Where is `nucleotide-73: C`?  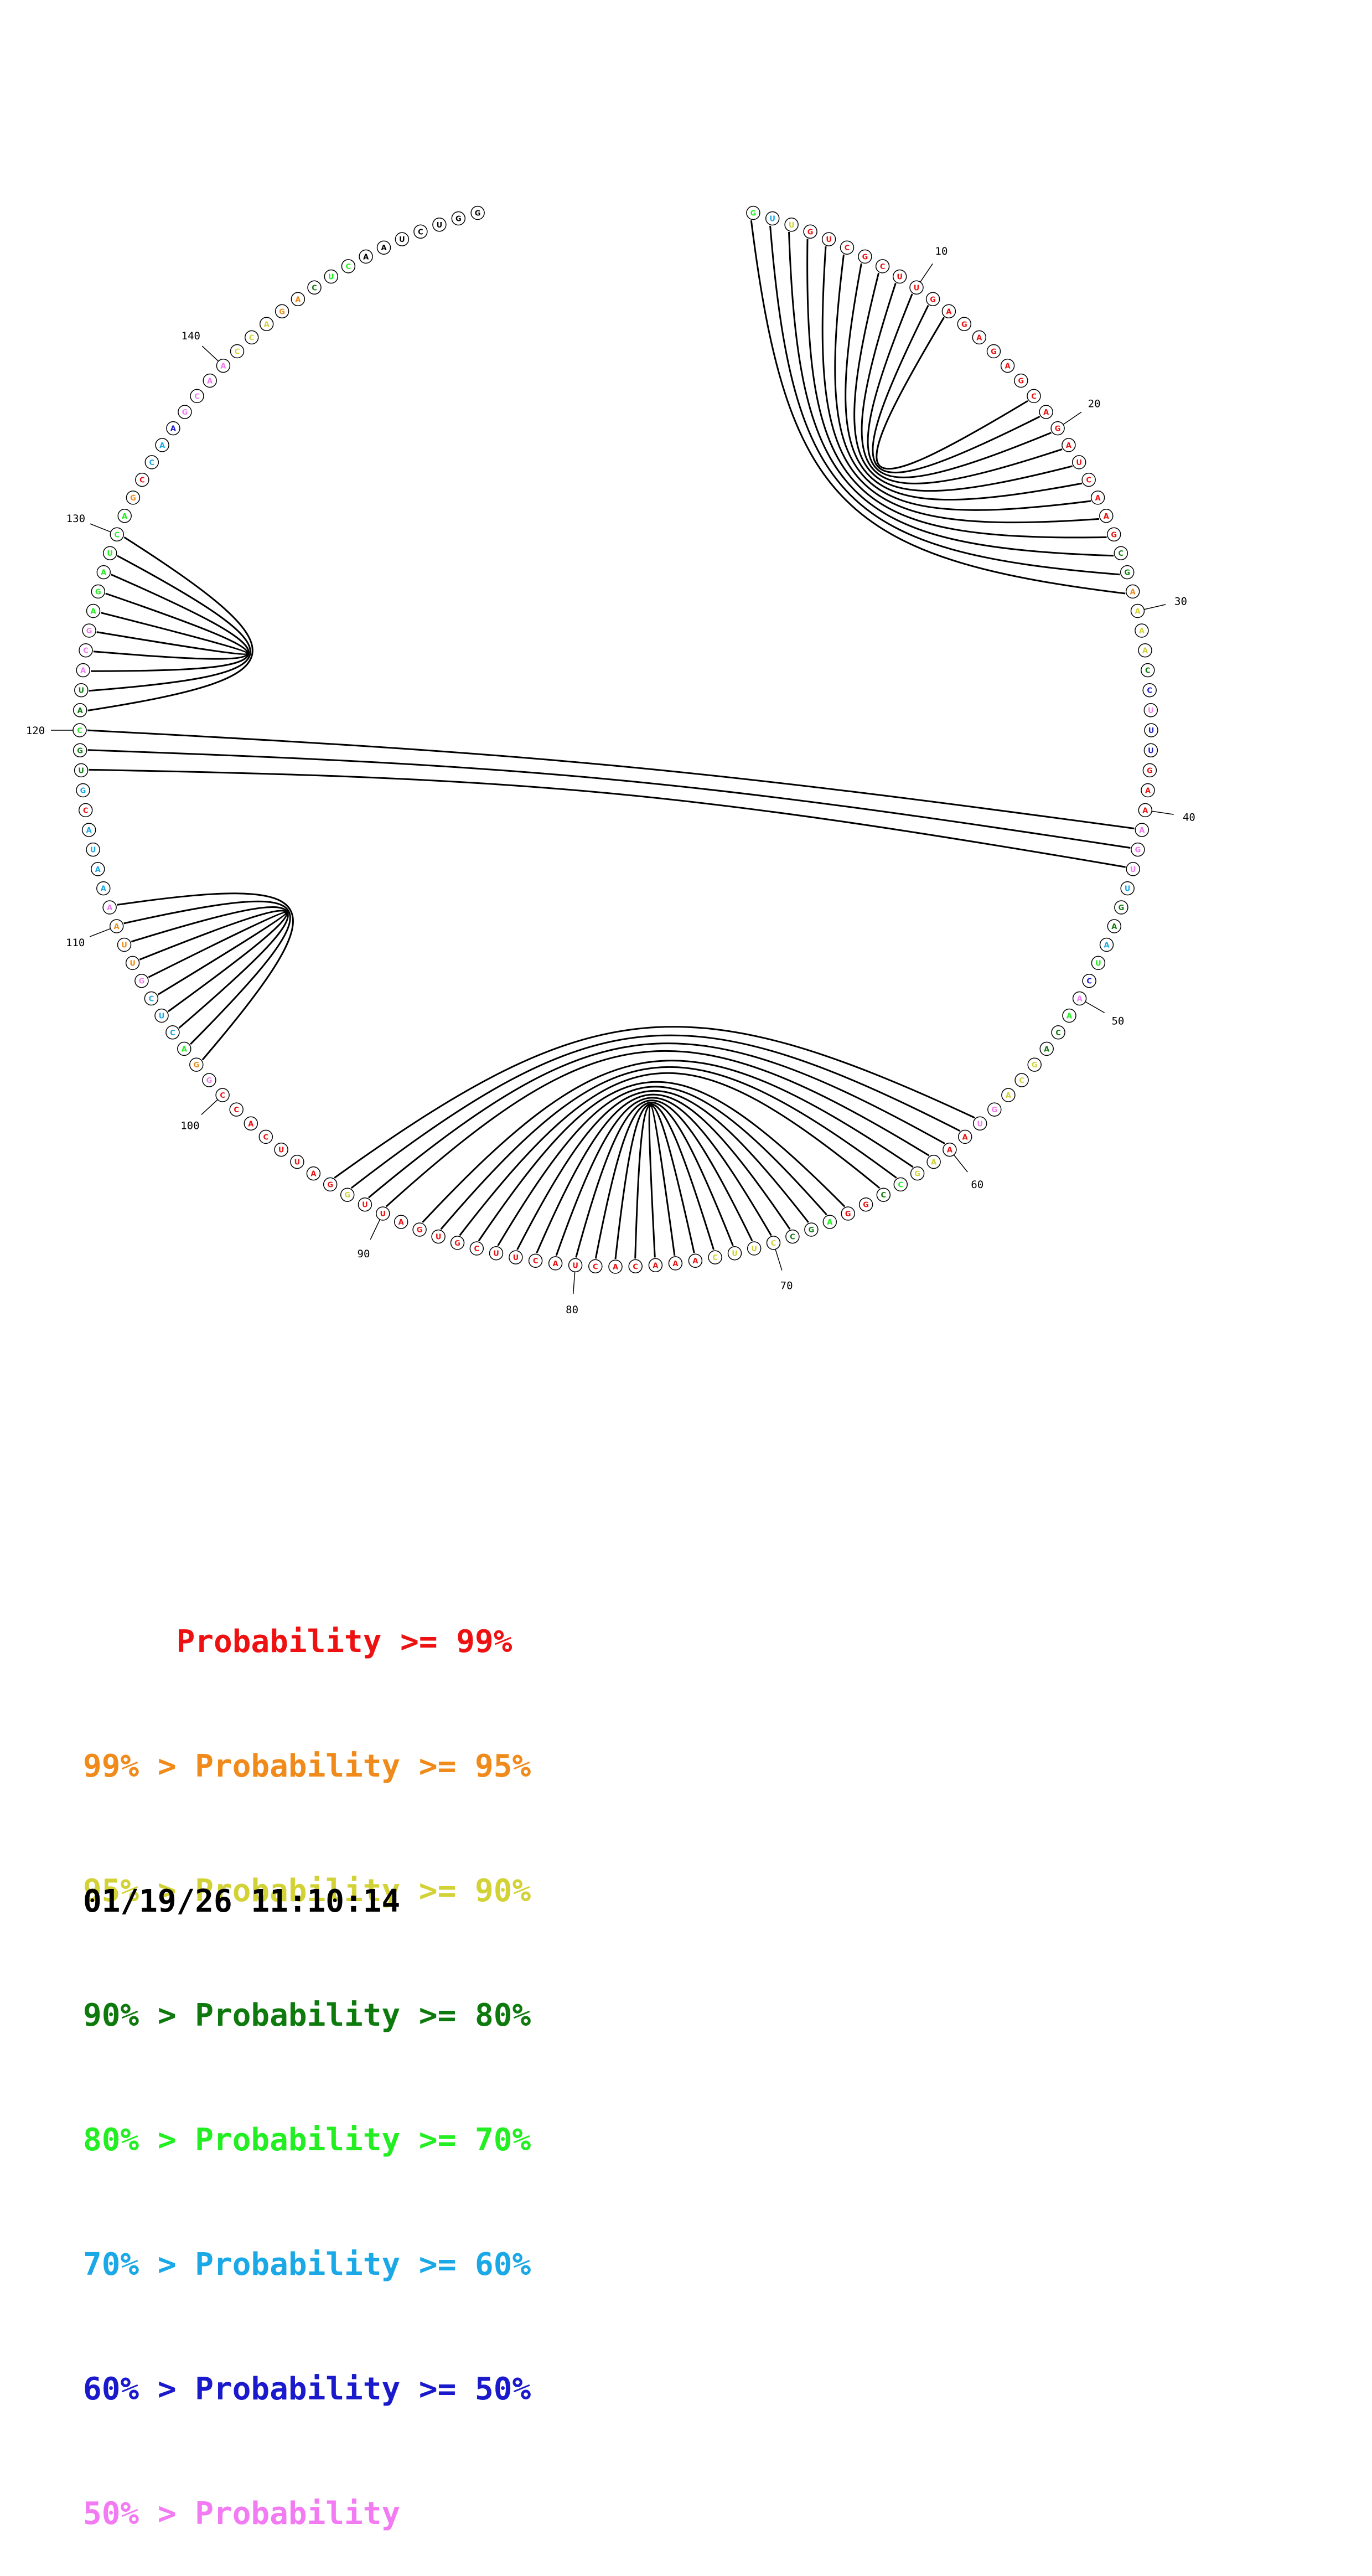
nucleotide-73: C is located at coordinates (715, 1257).